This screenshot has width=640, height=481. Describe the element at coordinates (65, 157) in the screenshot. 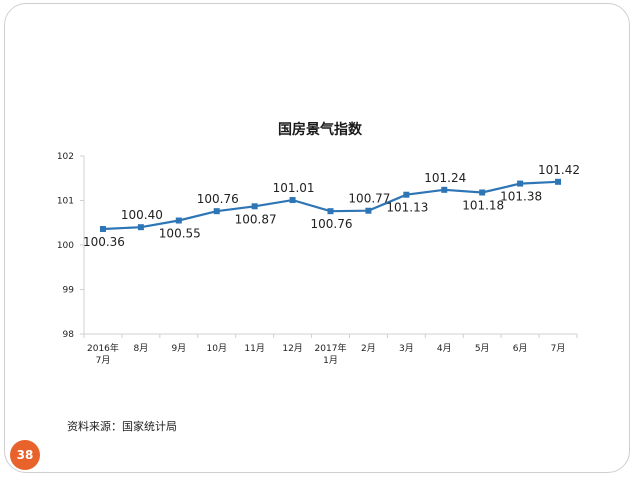

I see `y-tick-label: 102` at that location.